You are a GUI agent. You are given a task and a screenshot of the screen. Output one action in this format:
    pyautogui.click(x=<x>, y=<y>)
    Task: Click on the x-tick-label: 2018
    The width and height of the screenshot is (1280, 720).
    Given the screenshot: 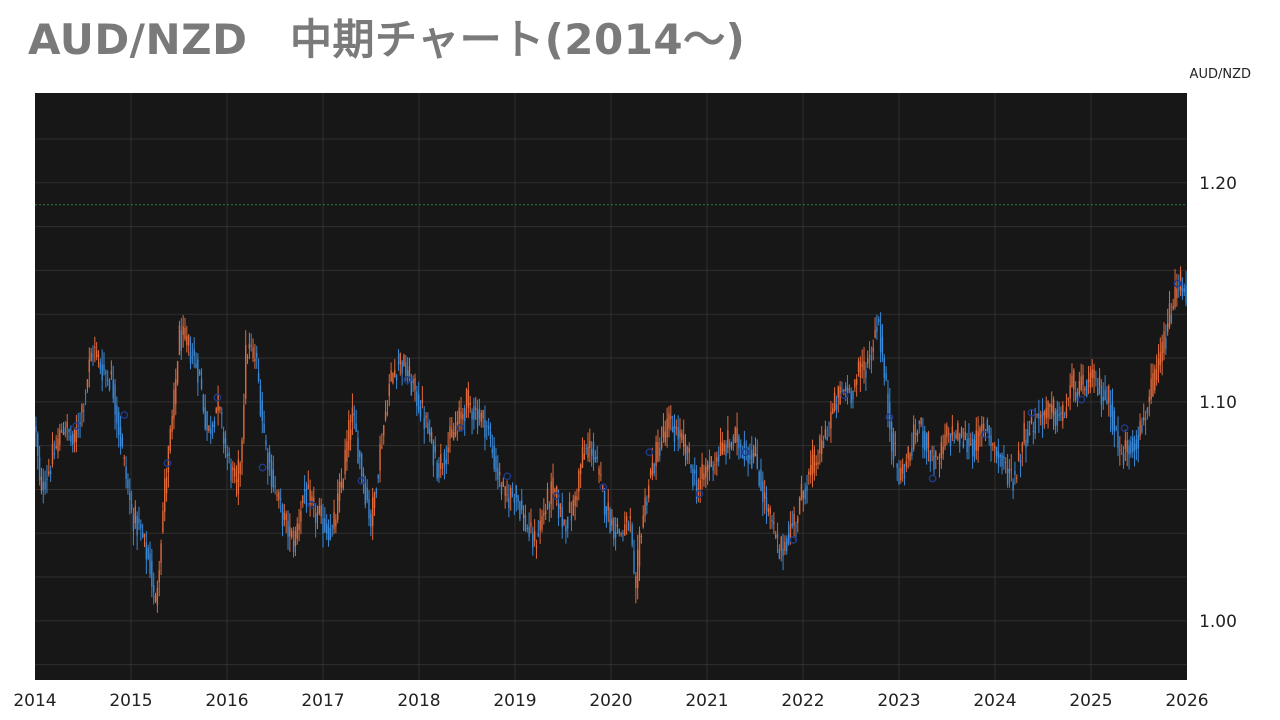 What is the action you would take?
    pyautogui.click(x=418, y=701)
    